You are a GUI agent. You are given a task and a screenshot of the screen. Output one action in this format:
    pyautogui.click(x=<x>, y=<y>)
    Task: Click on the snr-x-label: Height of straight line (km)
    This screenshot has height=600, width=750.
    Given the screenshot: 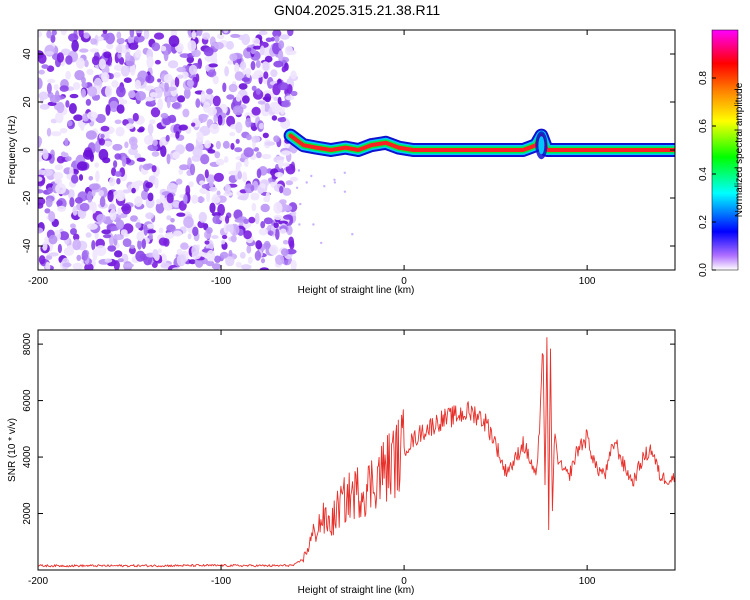 What is the action you would take?
    pyautogui.click(x=356, y=590)
    